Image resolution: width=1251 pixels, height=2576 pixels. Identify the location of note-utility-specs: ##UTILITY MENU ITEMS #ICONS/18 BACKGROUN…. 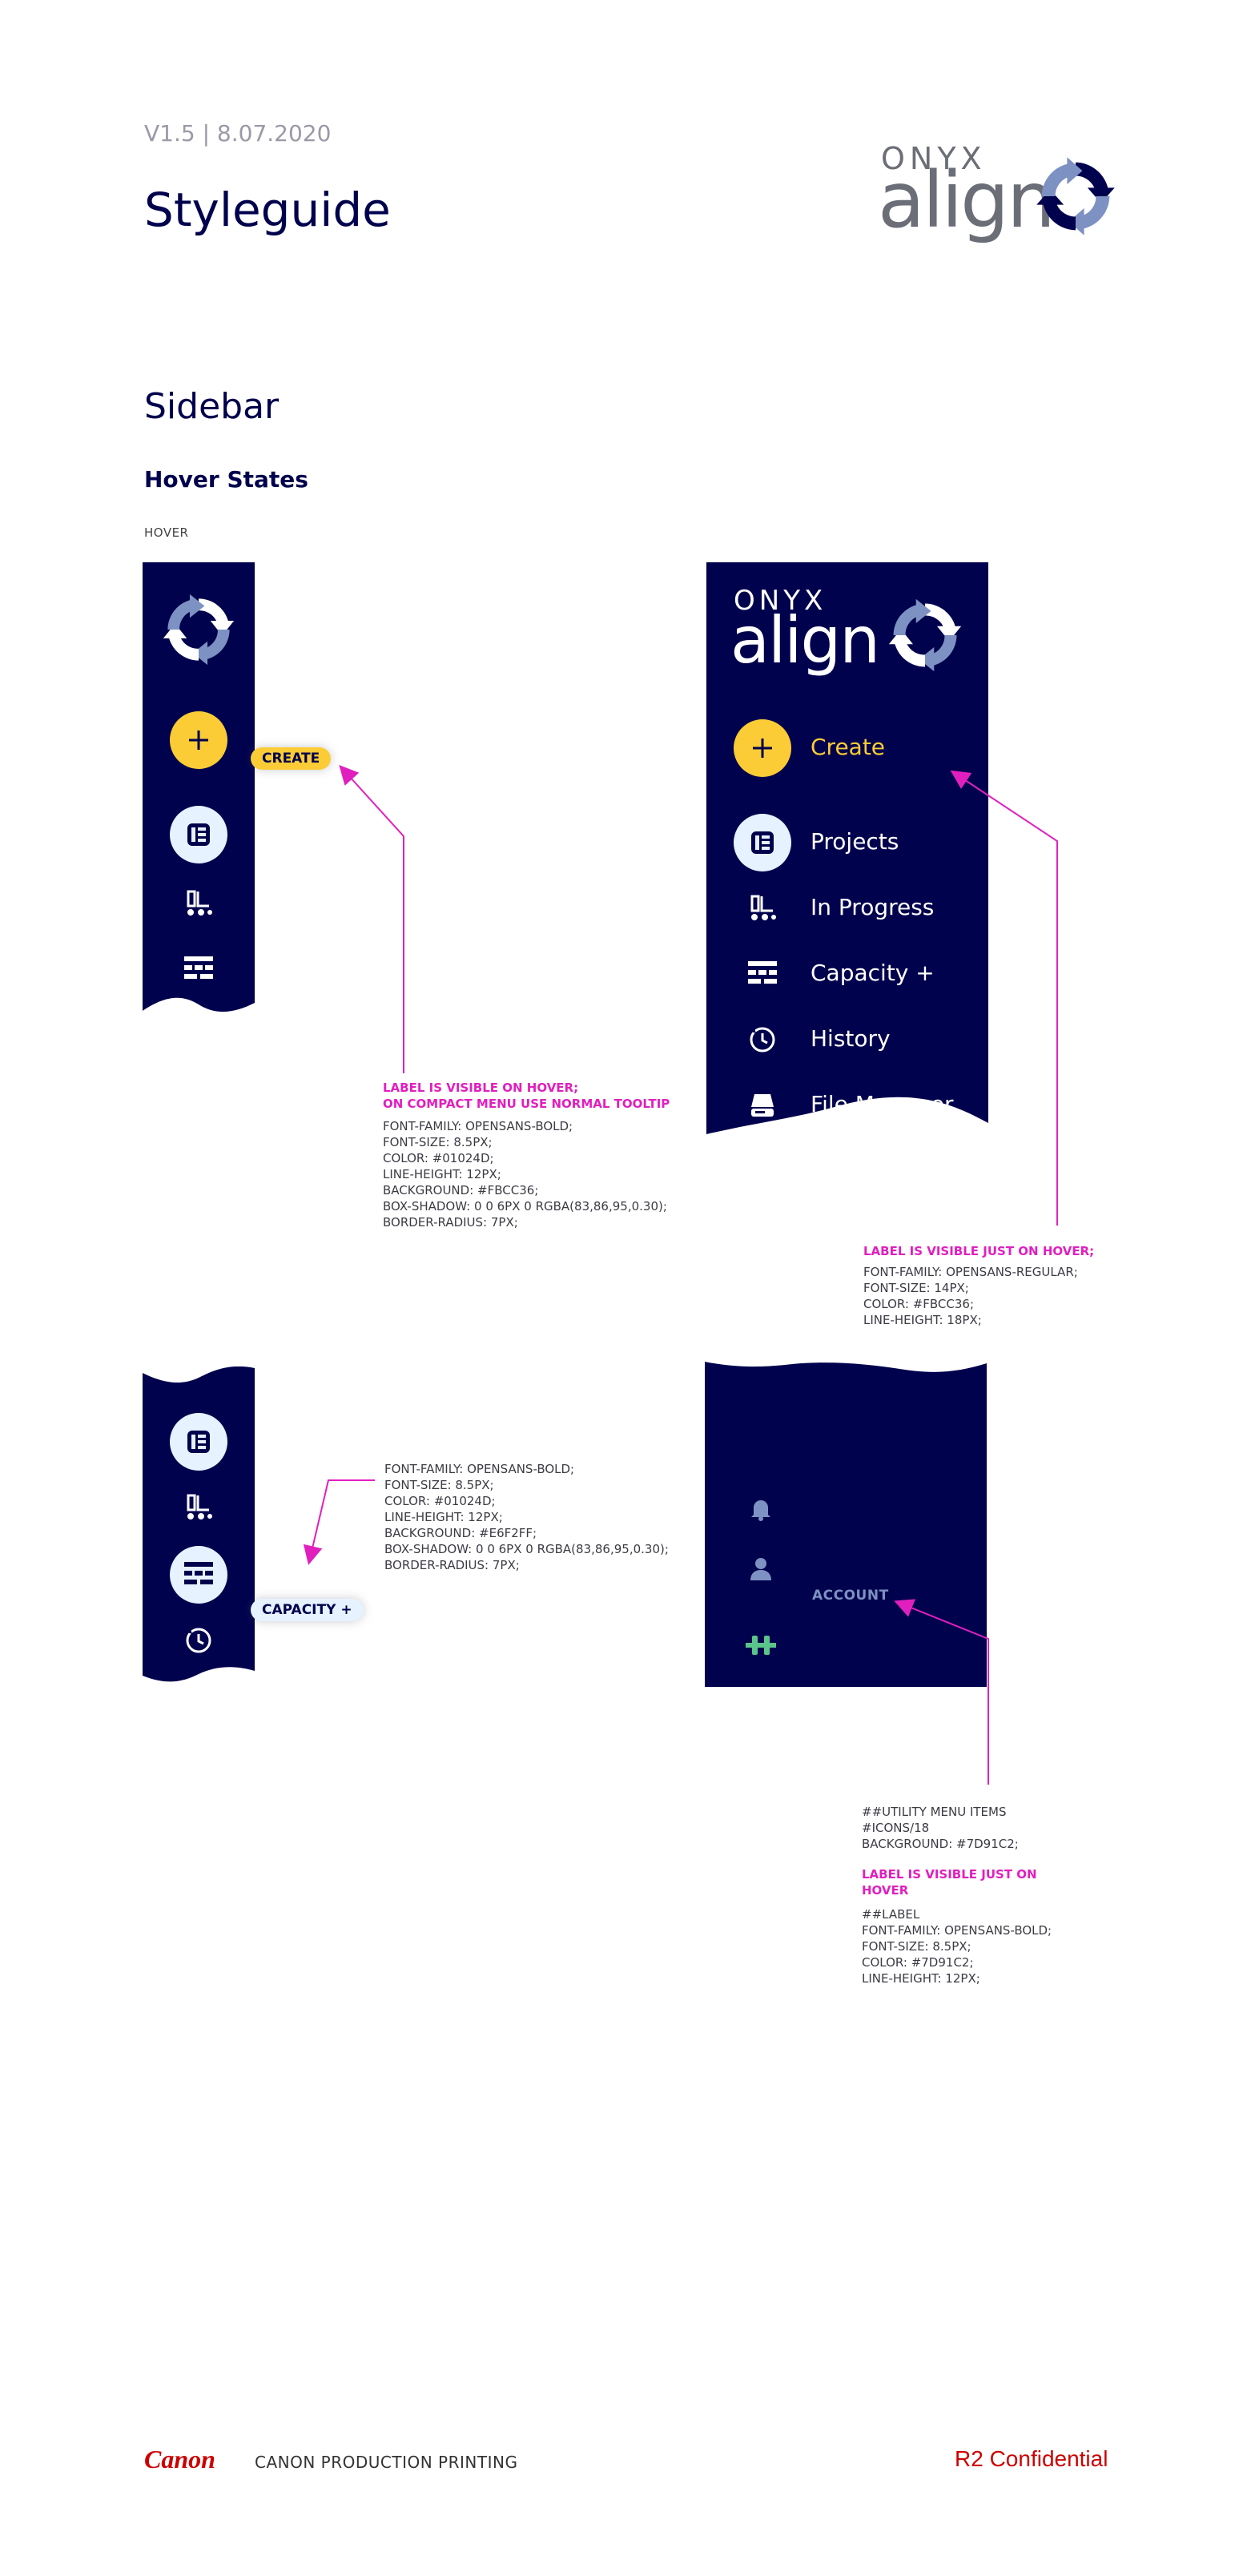
(941, 1828).